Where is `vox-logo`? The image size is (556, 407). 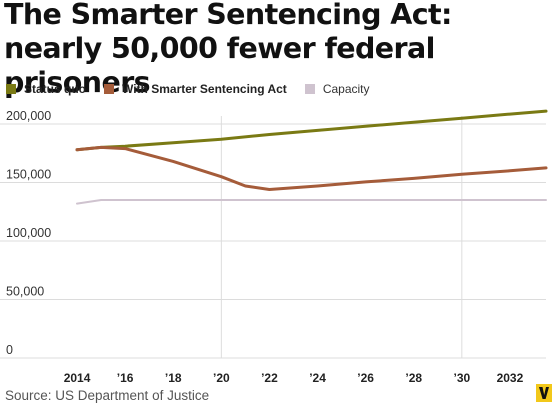 vox-logo is located at coordinates (544, 393).